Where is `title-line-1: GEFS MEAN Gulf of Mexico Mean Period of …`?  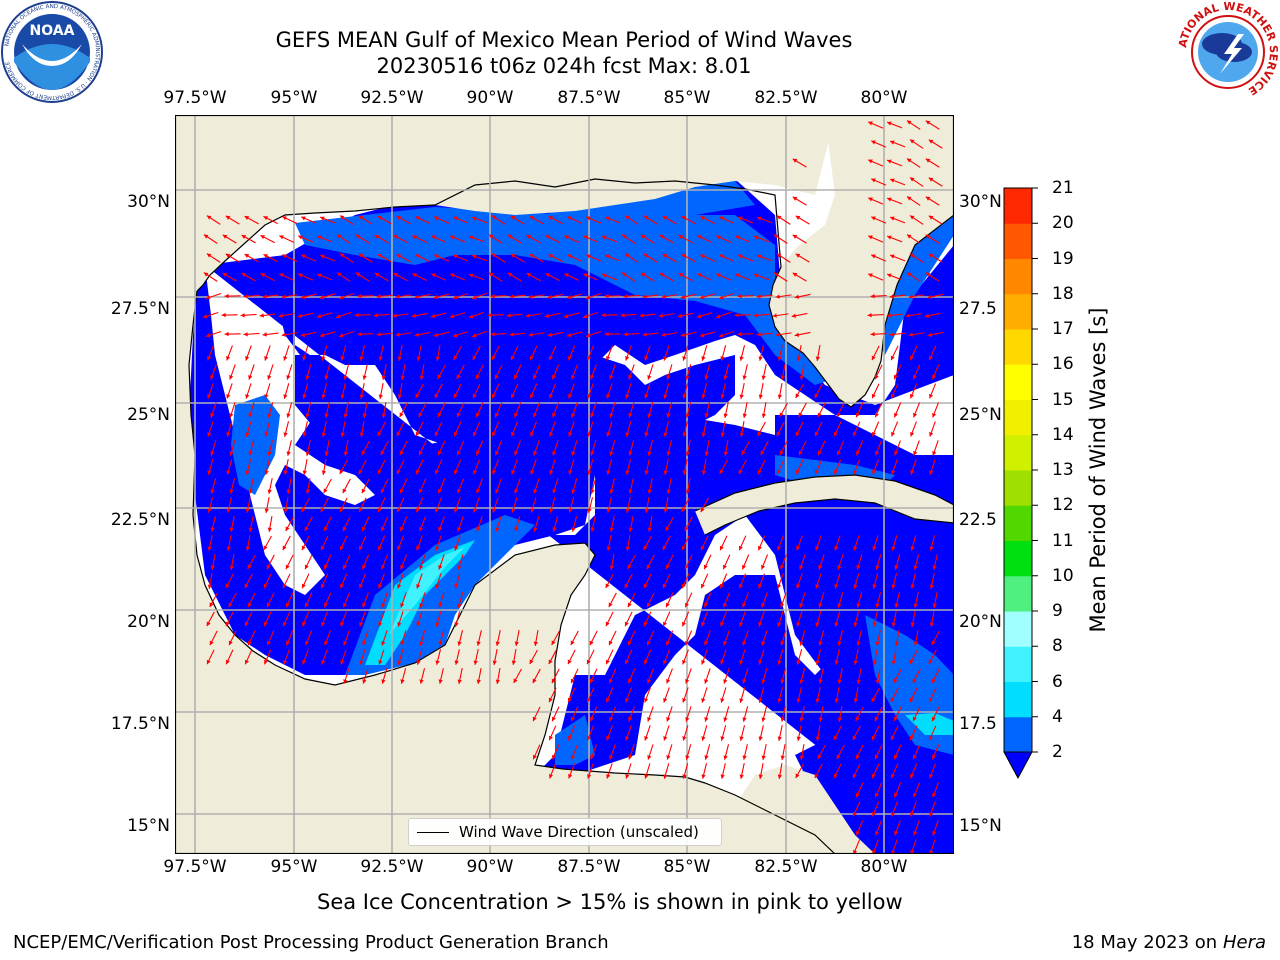
title-line-1: GEFS MEAN Gulf of Mexico Mean Period of … is located at coordinates (564, 40).